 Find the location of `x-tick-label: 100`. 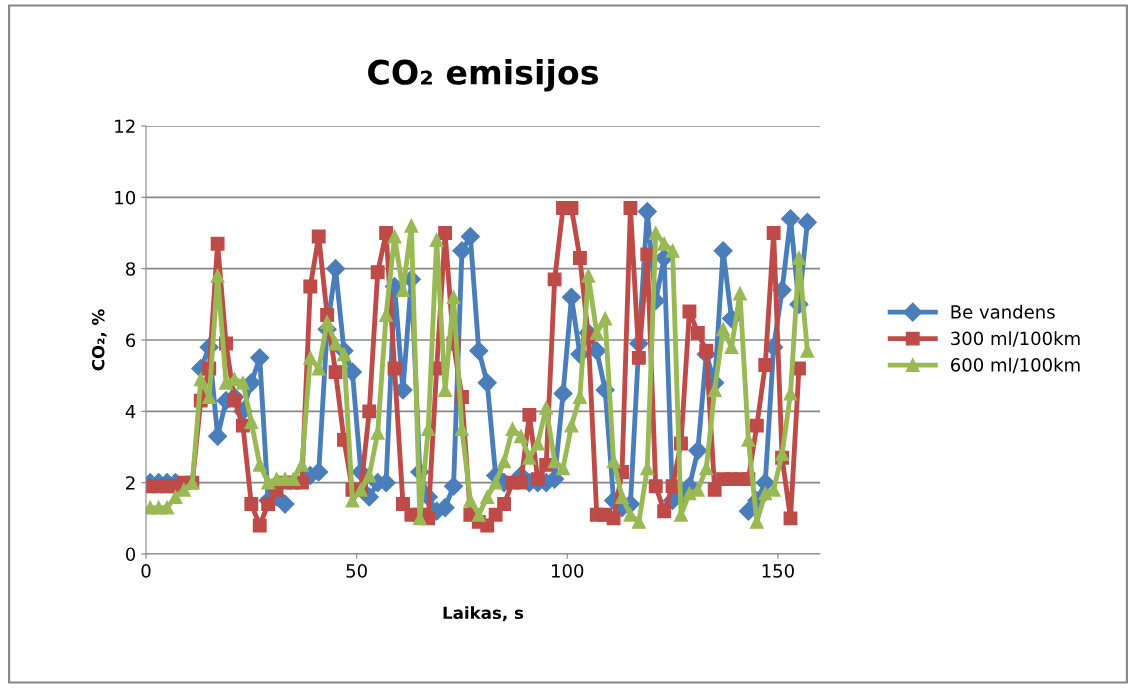

x-tick-label: 100 is located at coordinates (568, 571).